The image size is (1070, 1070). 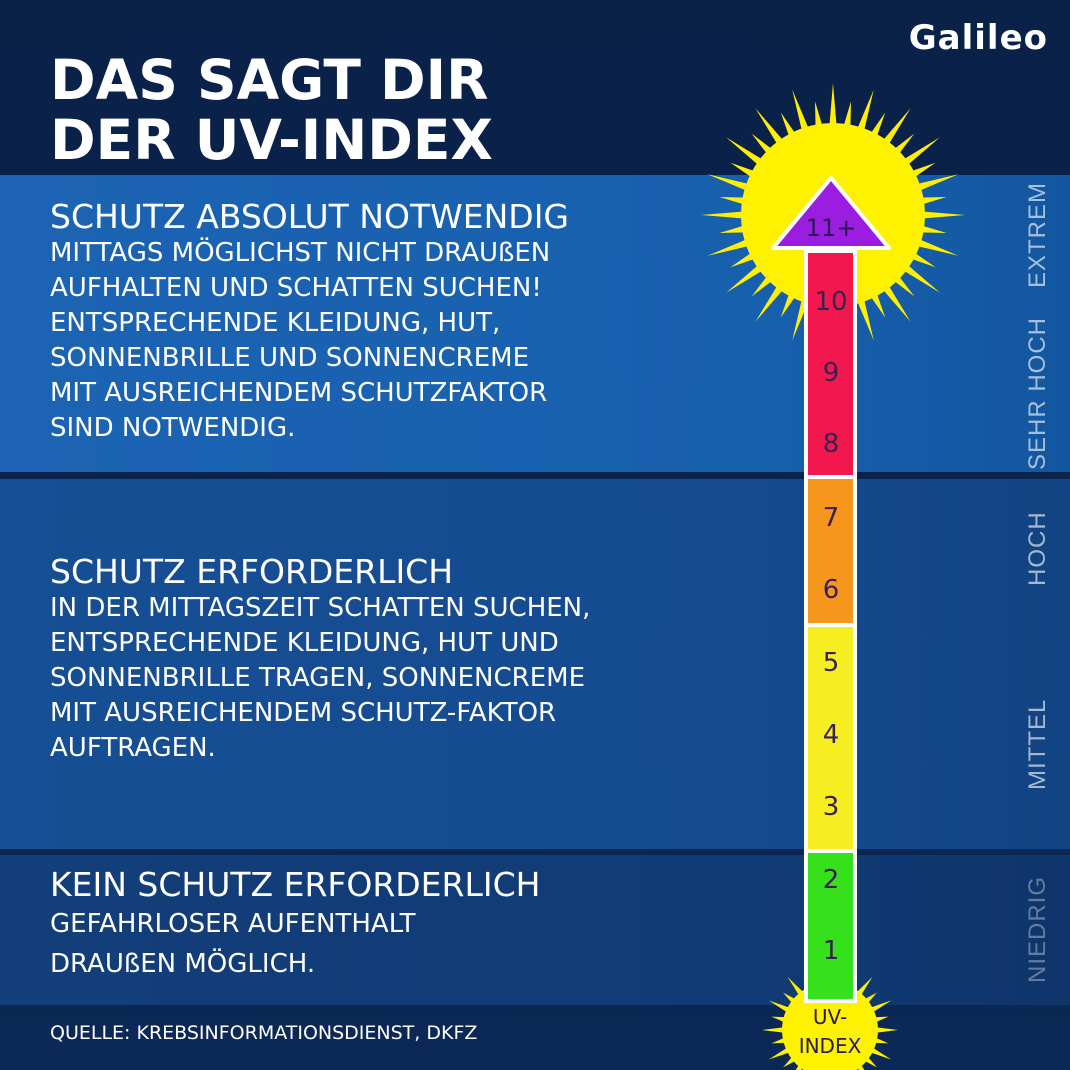 What do you see at coordinates (264, 1033) in the screenshot?
I see `source-note: QUELLE: KREBSINFORMATIONSDIENST, DKFZ` at bounding box center [264, 1033].